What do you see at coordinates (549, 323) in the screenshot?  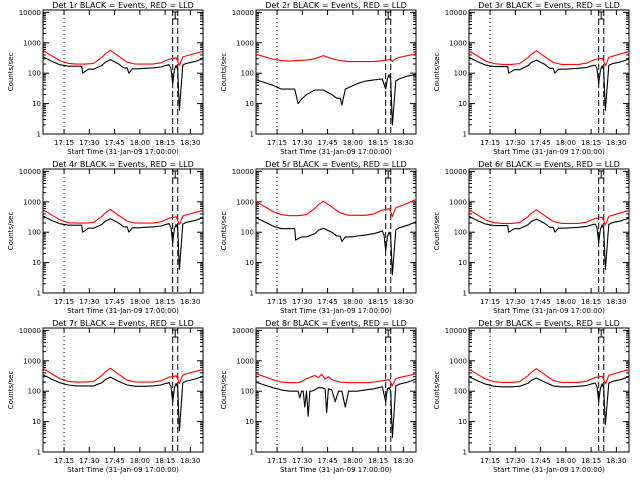 I see `panel-title: Det 9r BLACK = Events, RED = LLD` at bounding box center [549, 323].